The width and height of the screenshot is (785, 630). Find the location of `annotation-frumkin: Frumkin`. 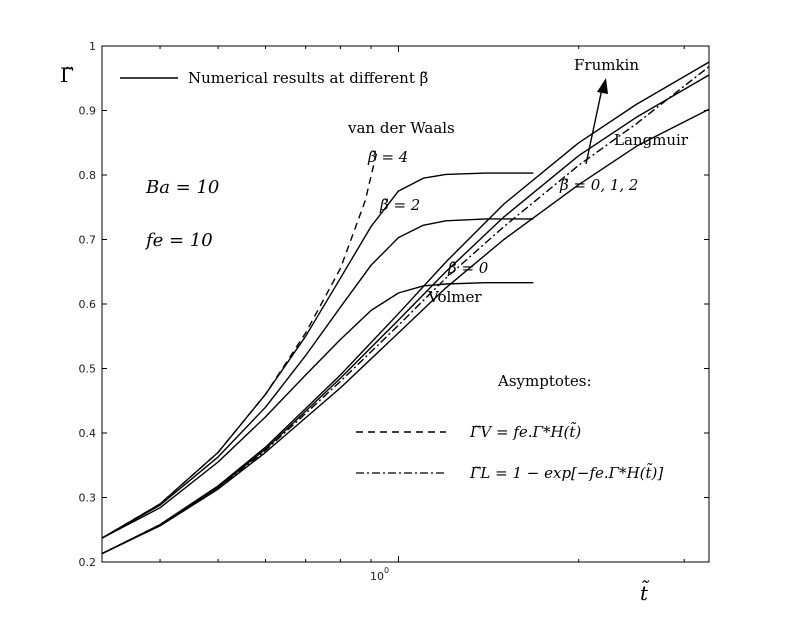

annotation-frumkin: Frumkin is located at coordinates (606, 65).